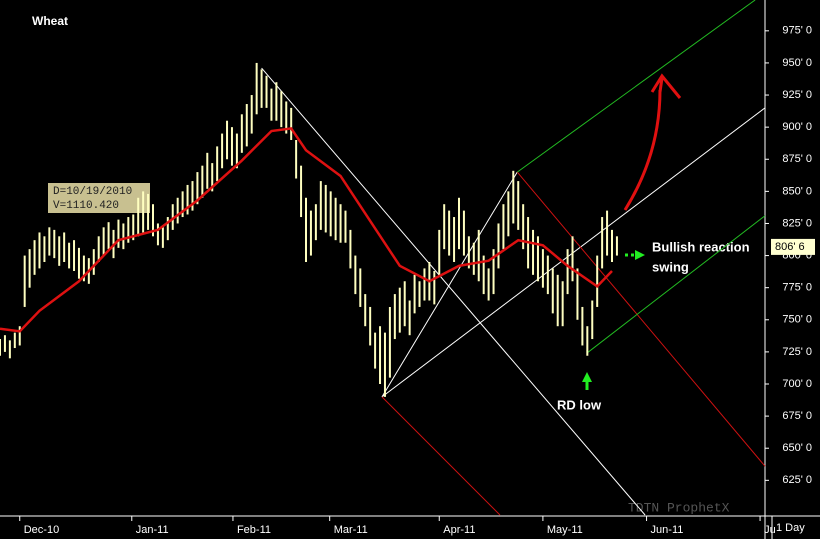 This screenshot has width=820, height=539. Describe the element at coordinates (797, 63) in the screenshot. I see `y-tick-label: 950' 0` at that location.